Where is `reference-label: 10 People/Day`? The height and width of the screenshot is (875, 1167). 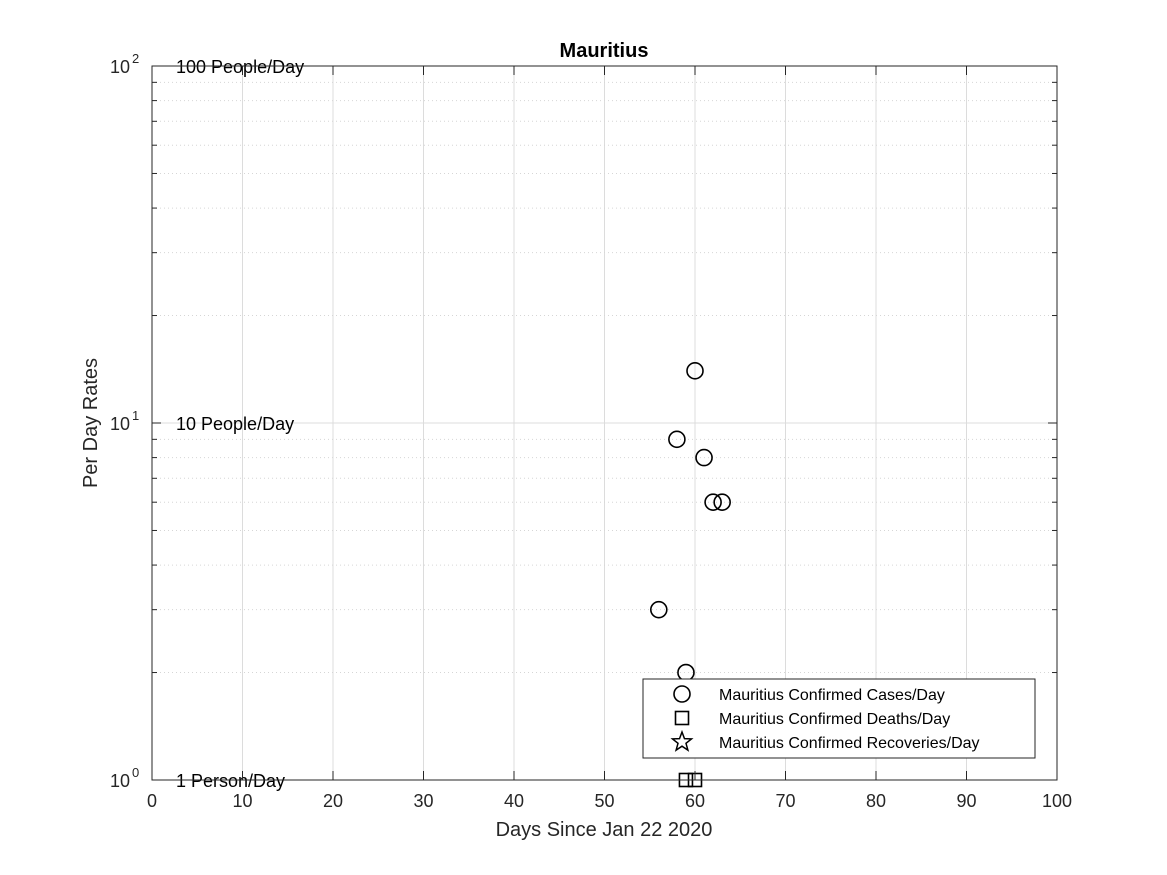
reference-label: 10 People/Day is located at coordinates (235, 424).